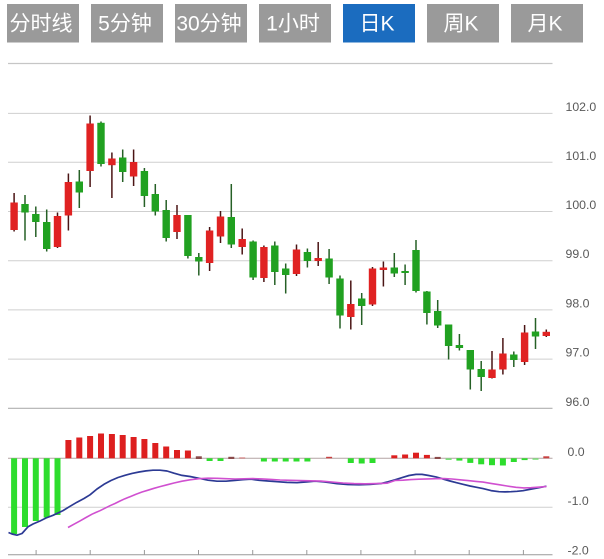  Describe the element at coordinates (293, 24) in the screenshot. I see `svg-text: 1小时` at that location.